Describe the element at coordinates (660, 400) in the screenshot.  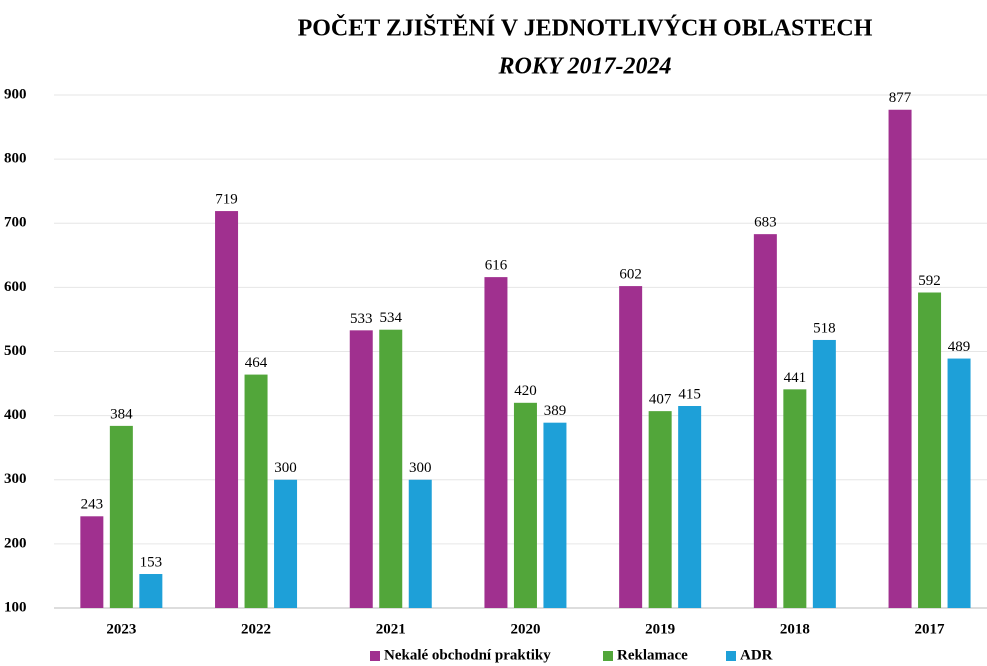
I see `value-label: 407` at that location.